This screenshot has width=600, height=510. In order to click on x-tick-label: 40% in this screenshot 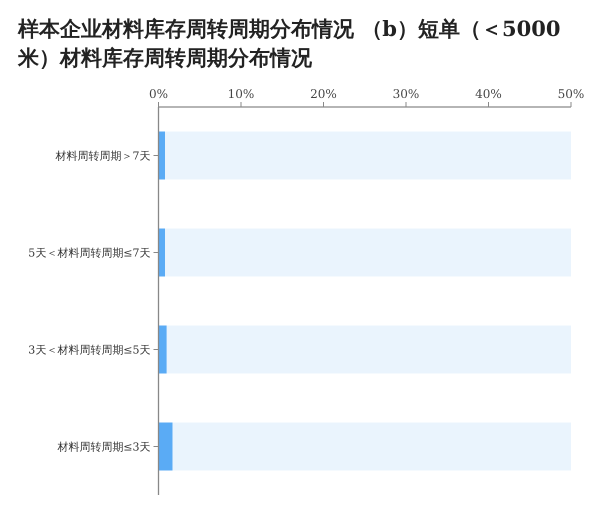, I will do `click(488, 94)`.